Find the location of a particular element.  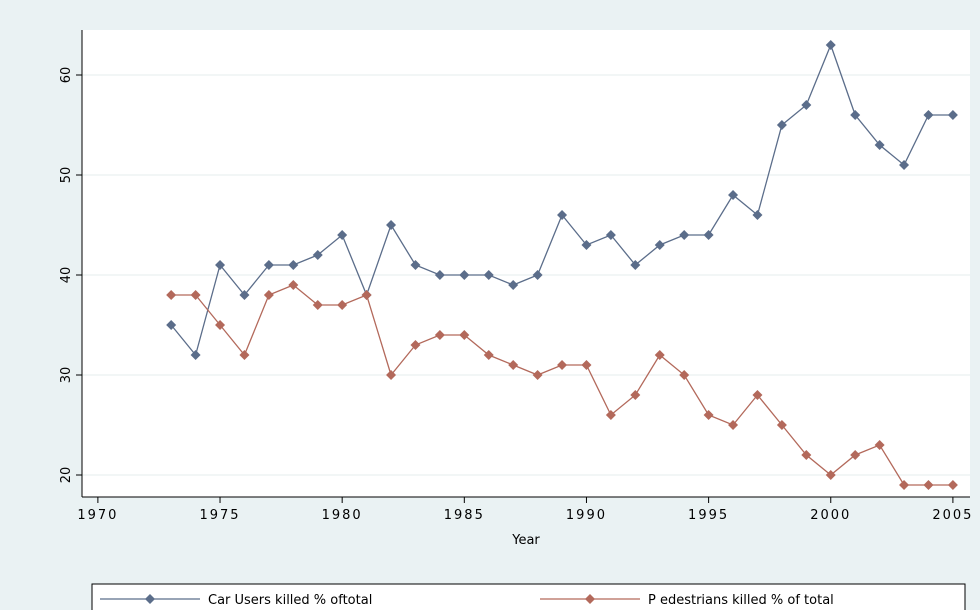

x-tick-label: 1990 is located at coordinates (586, 515).